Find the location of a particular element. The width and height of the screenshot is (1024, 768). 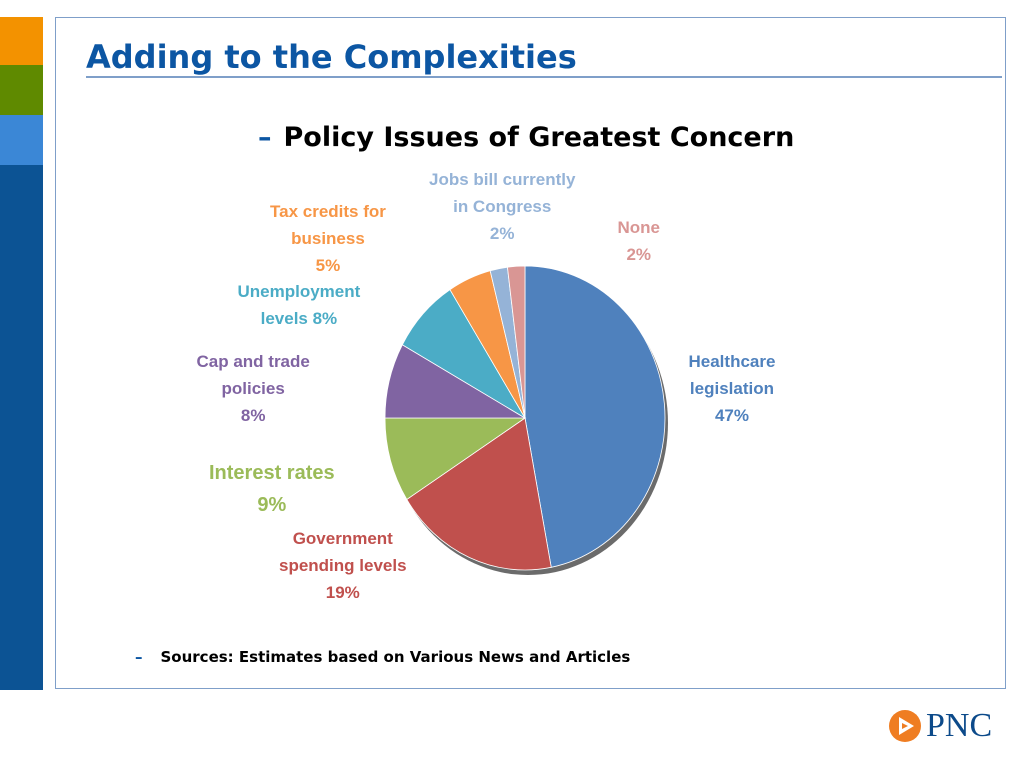

subtitle: – Policy Issues of Greatest Concern is located at coordinates (526, 137).